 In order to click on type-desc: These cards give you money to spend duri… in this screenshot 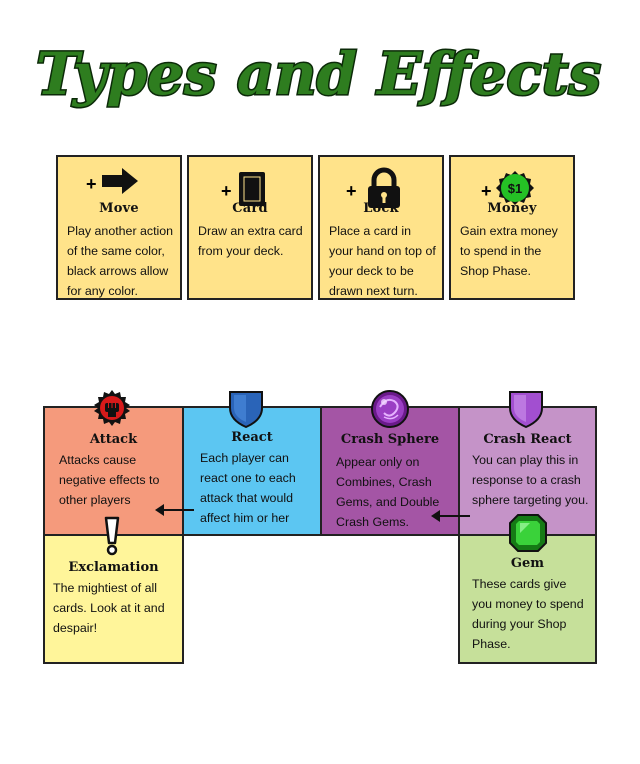, I will do `click(528, 614)`.